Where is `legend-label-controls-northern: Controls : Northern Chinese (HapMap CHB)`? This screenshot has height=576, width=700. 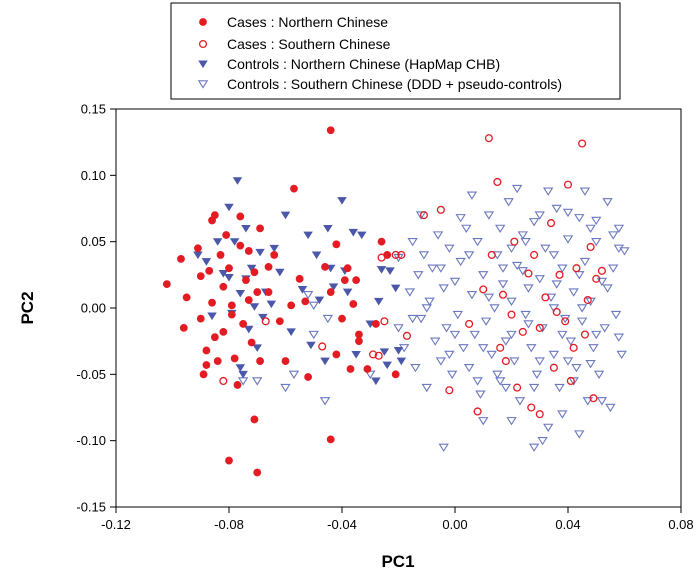
legend-label-controls-northern: Controls : Northern Chinese (HapMap CHB) is located at coordinates (363, 64).